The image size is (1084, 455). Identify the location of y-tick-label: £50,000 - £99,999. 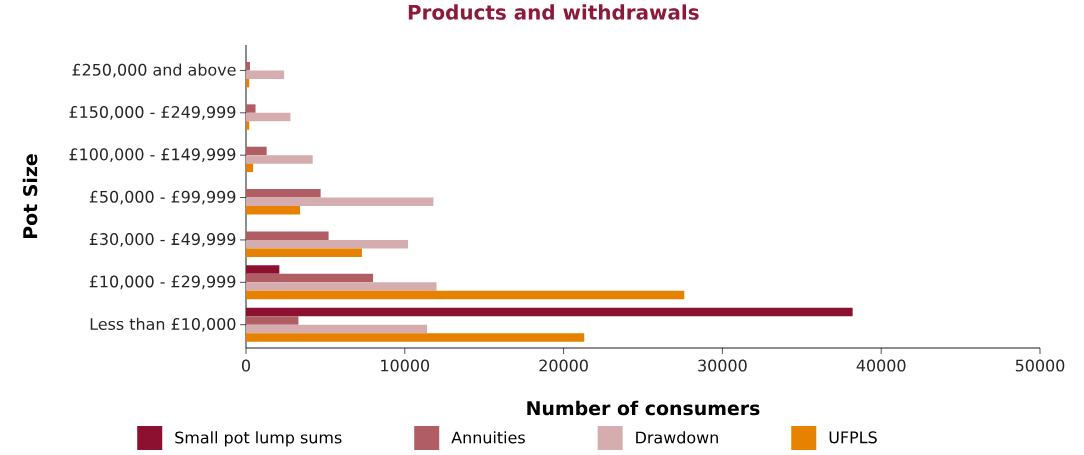
(162, 197).